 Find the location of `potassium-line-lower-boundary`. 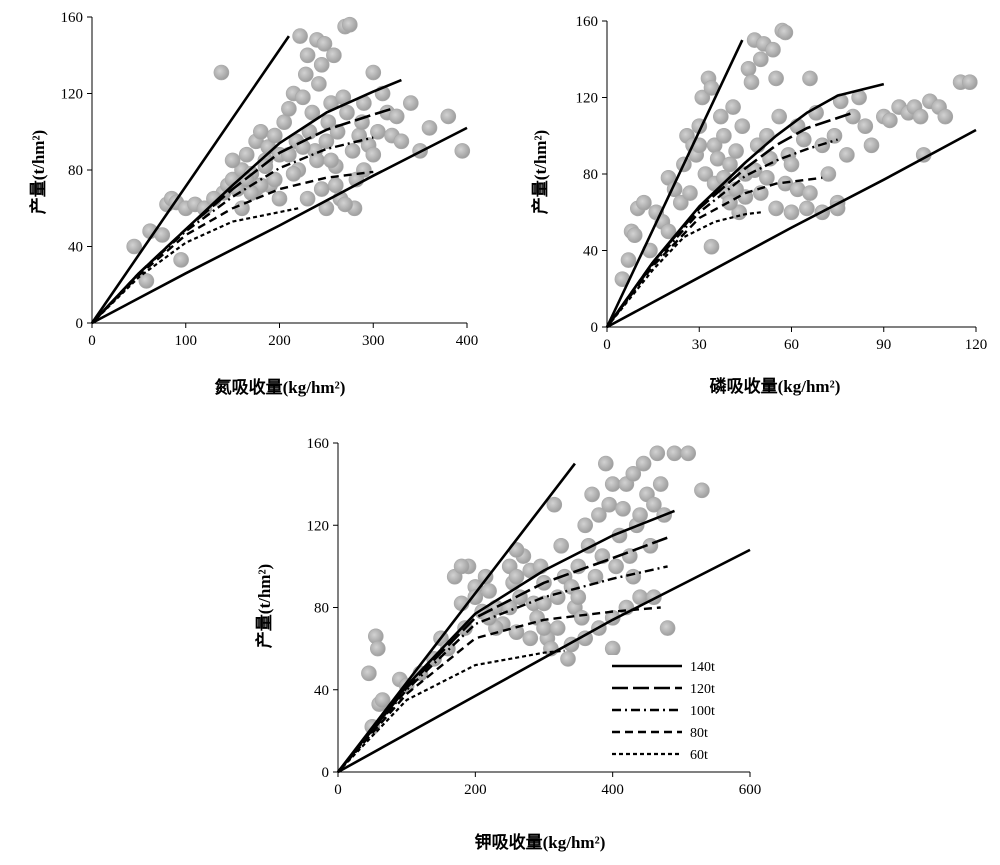

potassium-line-lower-boundary is located at coordinates (544, 661).